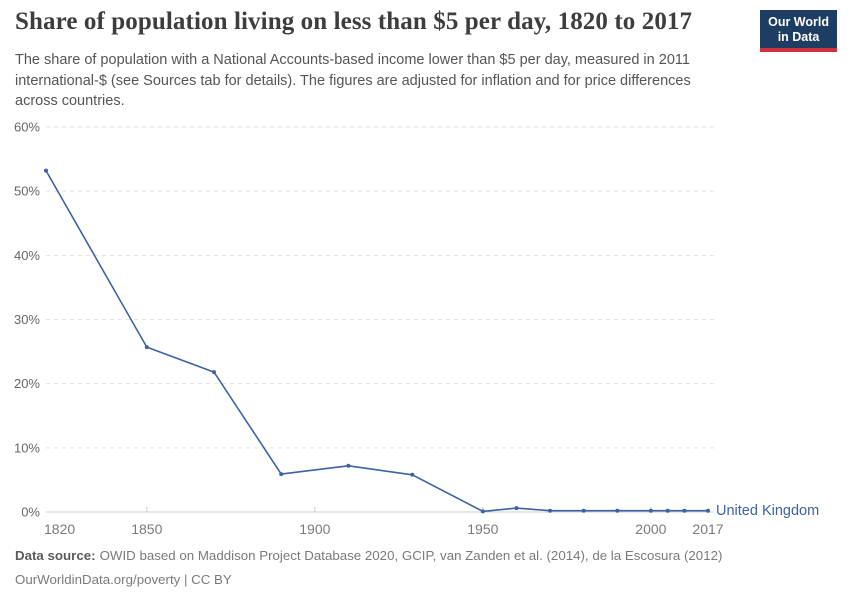 This screenshot has width=850, height=600. I want to click on y-axis-tick-label: 60%, so click(27, 127).